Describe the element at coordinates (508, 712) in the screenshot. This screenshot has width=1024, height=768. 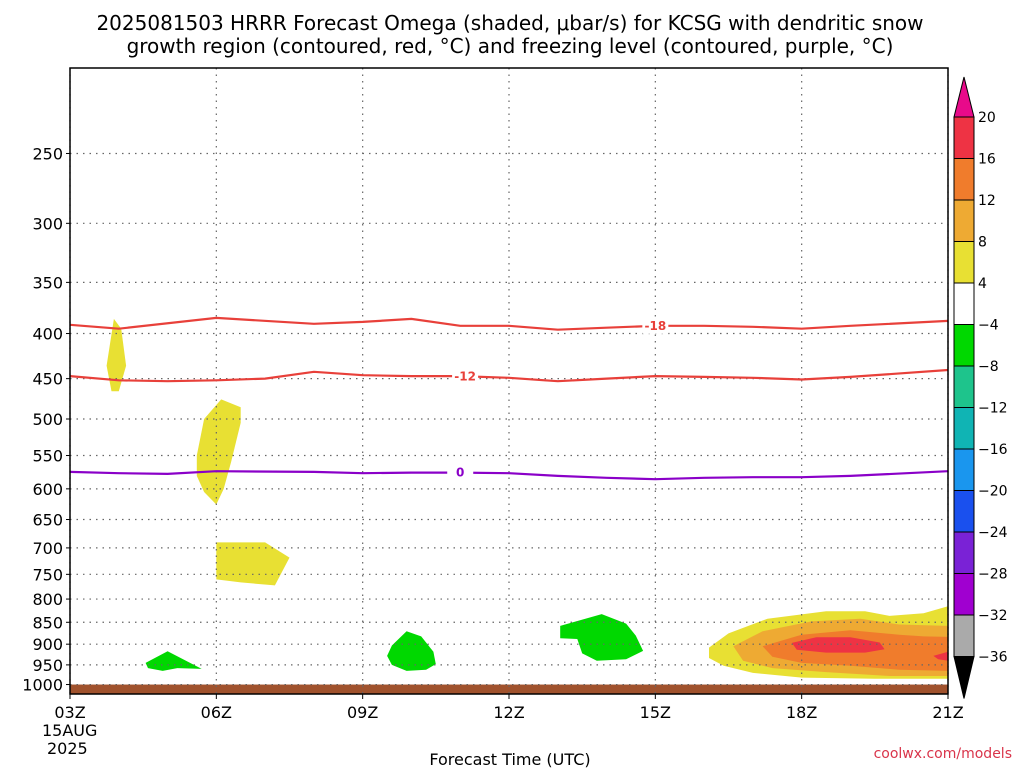
I see `x-tick-label-12Z: 12Z` at that location.